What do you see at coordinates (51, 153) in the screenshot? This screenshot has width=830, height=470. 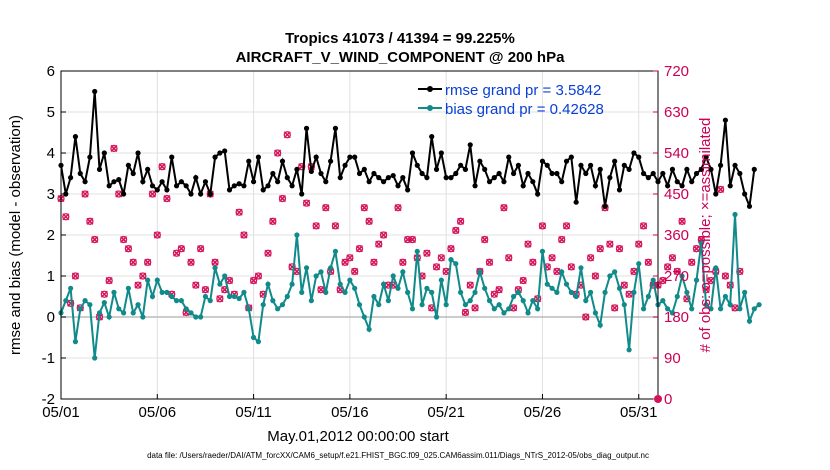 I see `y-tick-label-6: 4` at bounding box center [51, 153].